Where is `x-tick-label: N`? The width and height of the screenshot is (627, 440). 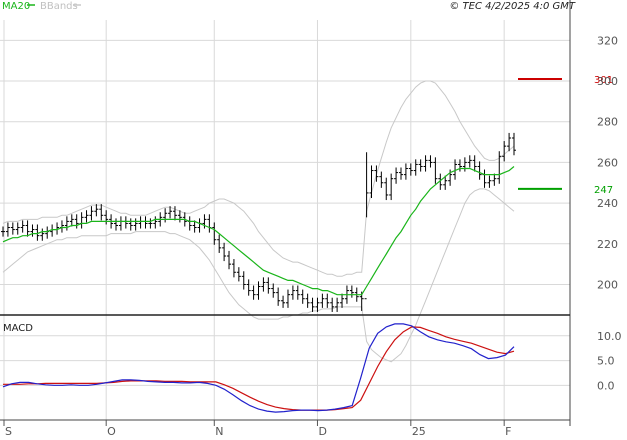 x-tick-label: N is located at coordinates (219, 431).